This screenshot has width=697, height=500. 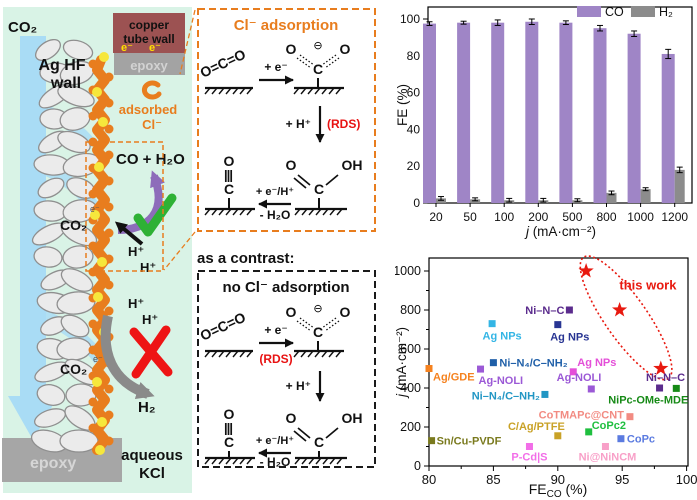 What do you see at coordinates (286, 369) in the screenshot?
I see `no-cl-adsorption-box` at bounding box center [286, 369].